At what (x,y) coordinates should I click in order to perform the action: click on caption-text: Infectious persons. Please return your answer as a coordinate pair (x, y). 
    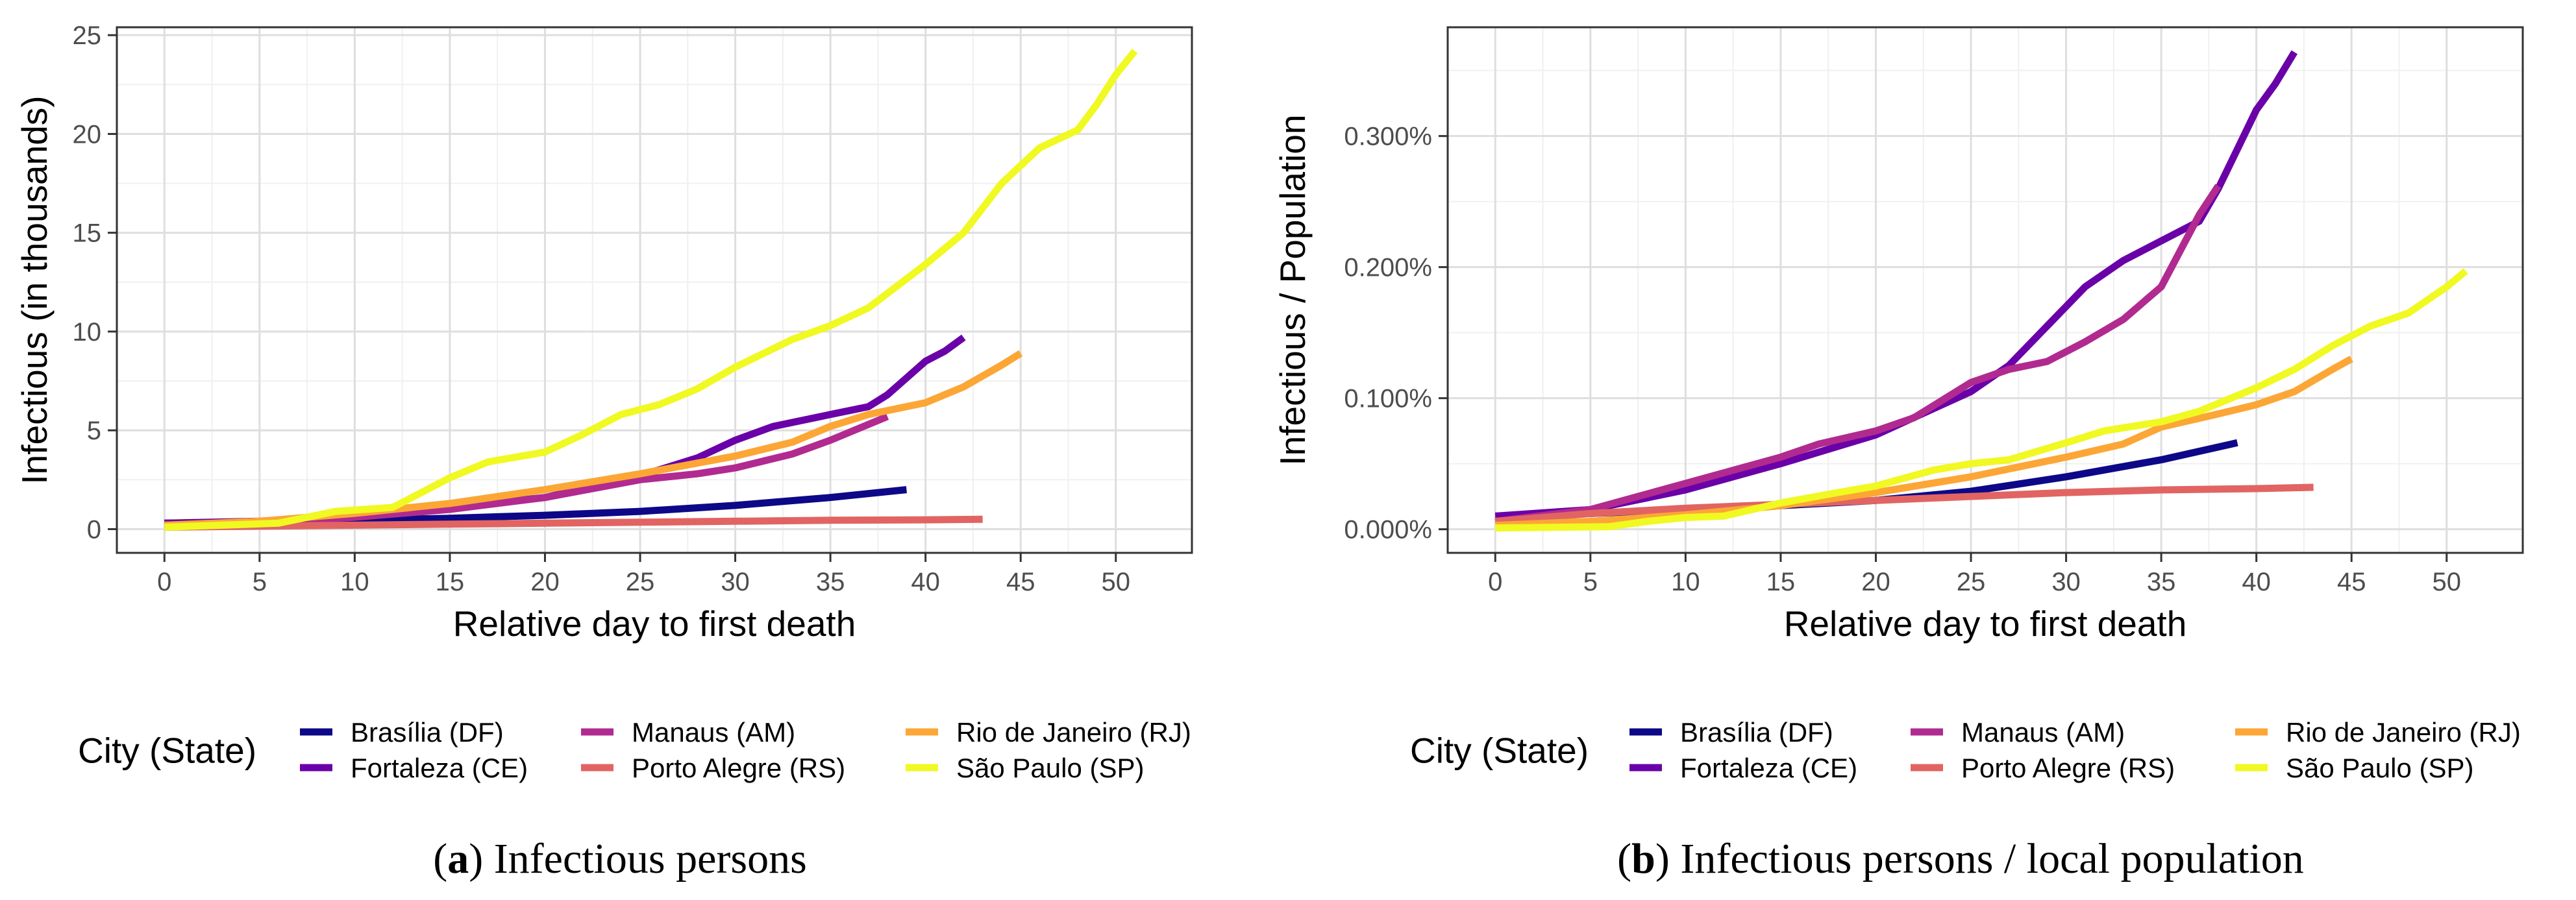
    Looking at the image, I should click on (645, 858).